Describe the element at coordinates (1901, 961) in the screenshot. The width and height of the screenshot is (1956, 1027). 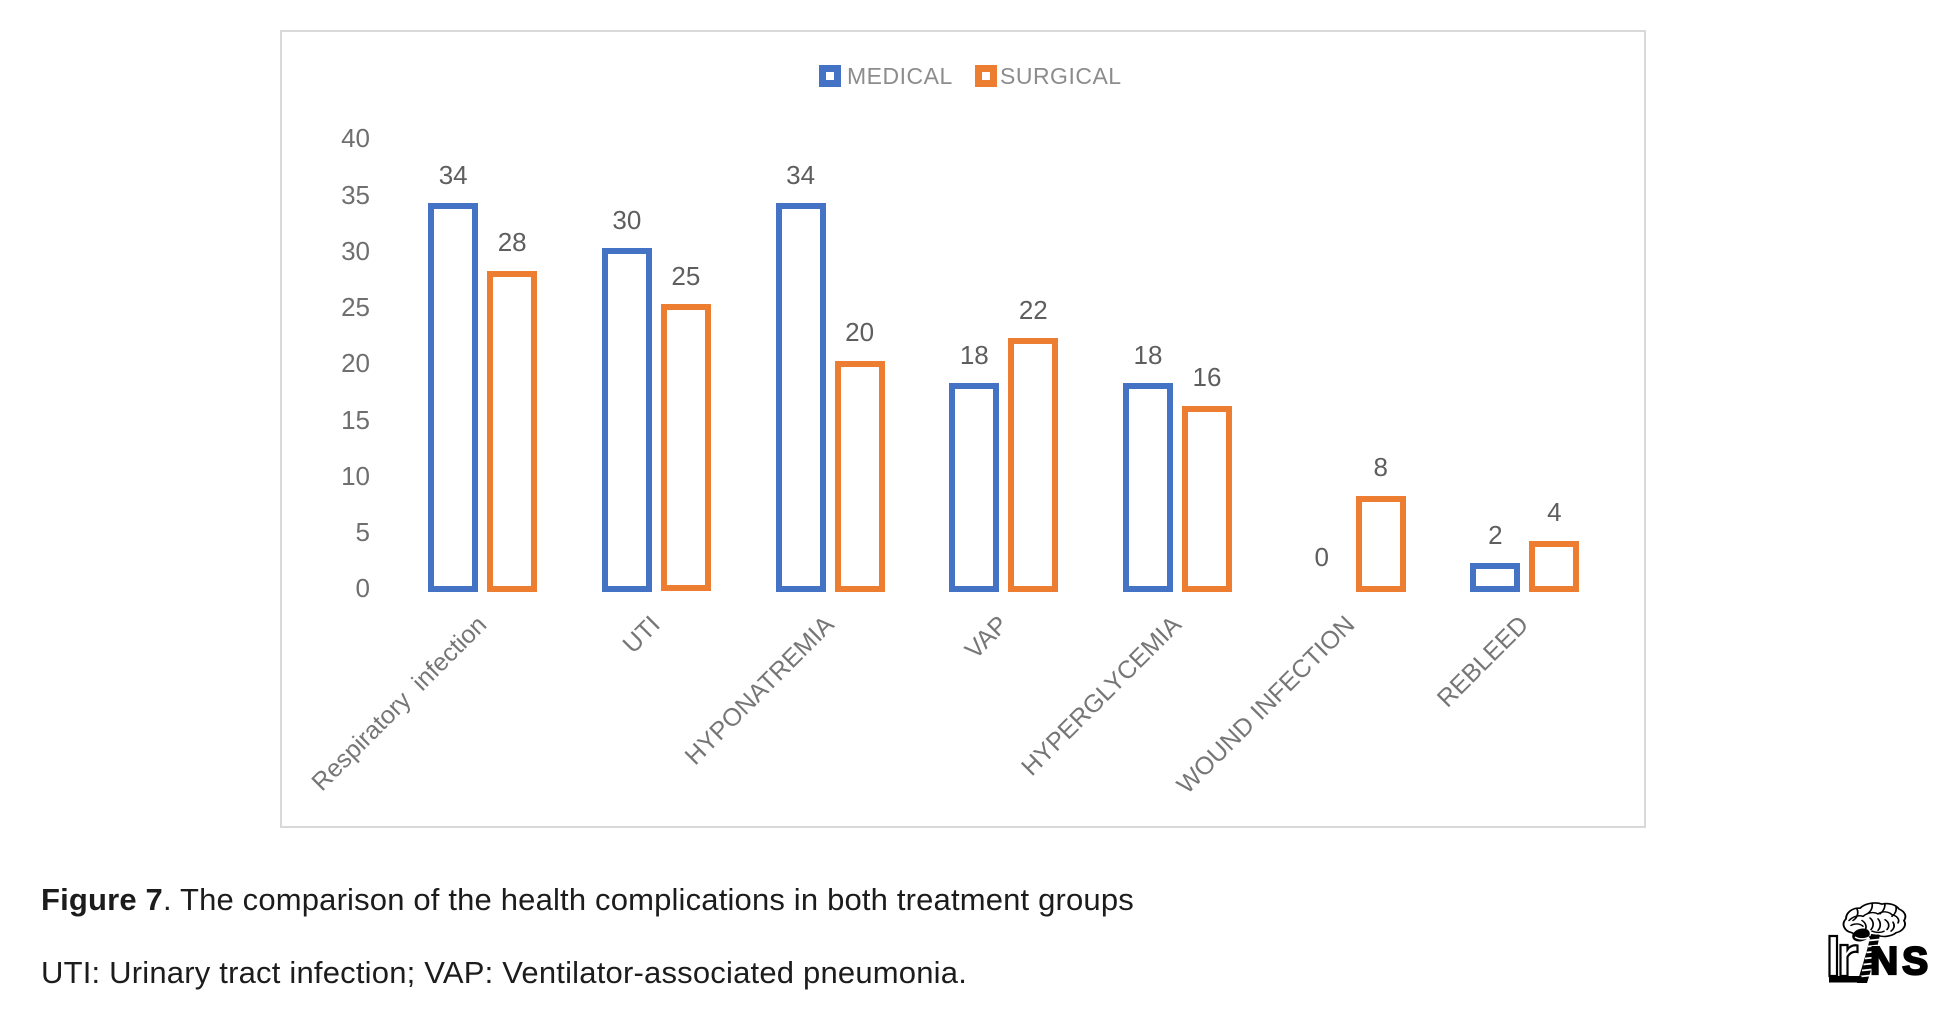
I see `svg-text: NS` at that location.